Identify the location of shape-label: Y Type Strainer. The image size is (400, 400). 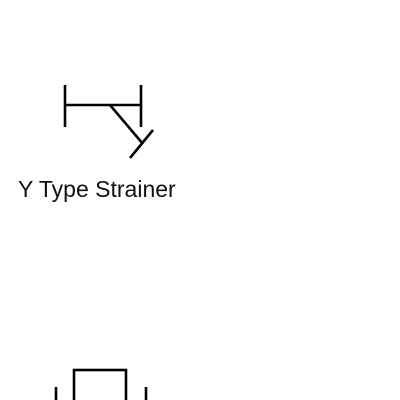
(97, 189).